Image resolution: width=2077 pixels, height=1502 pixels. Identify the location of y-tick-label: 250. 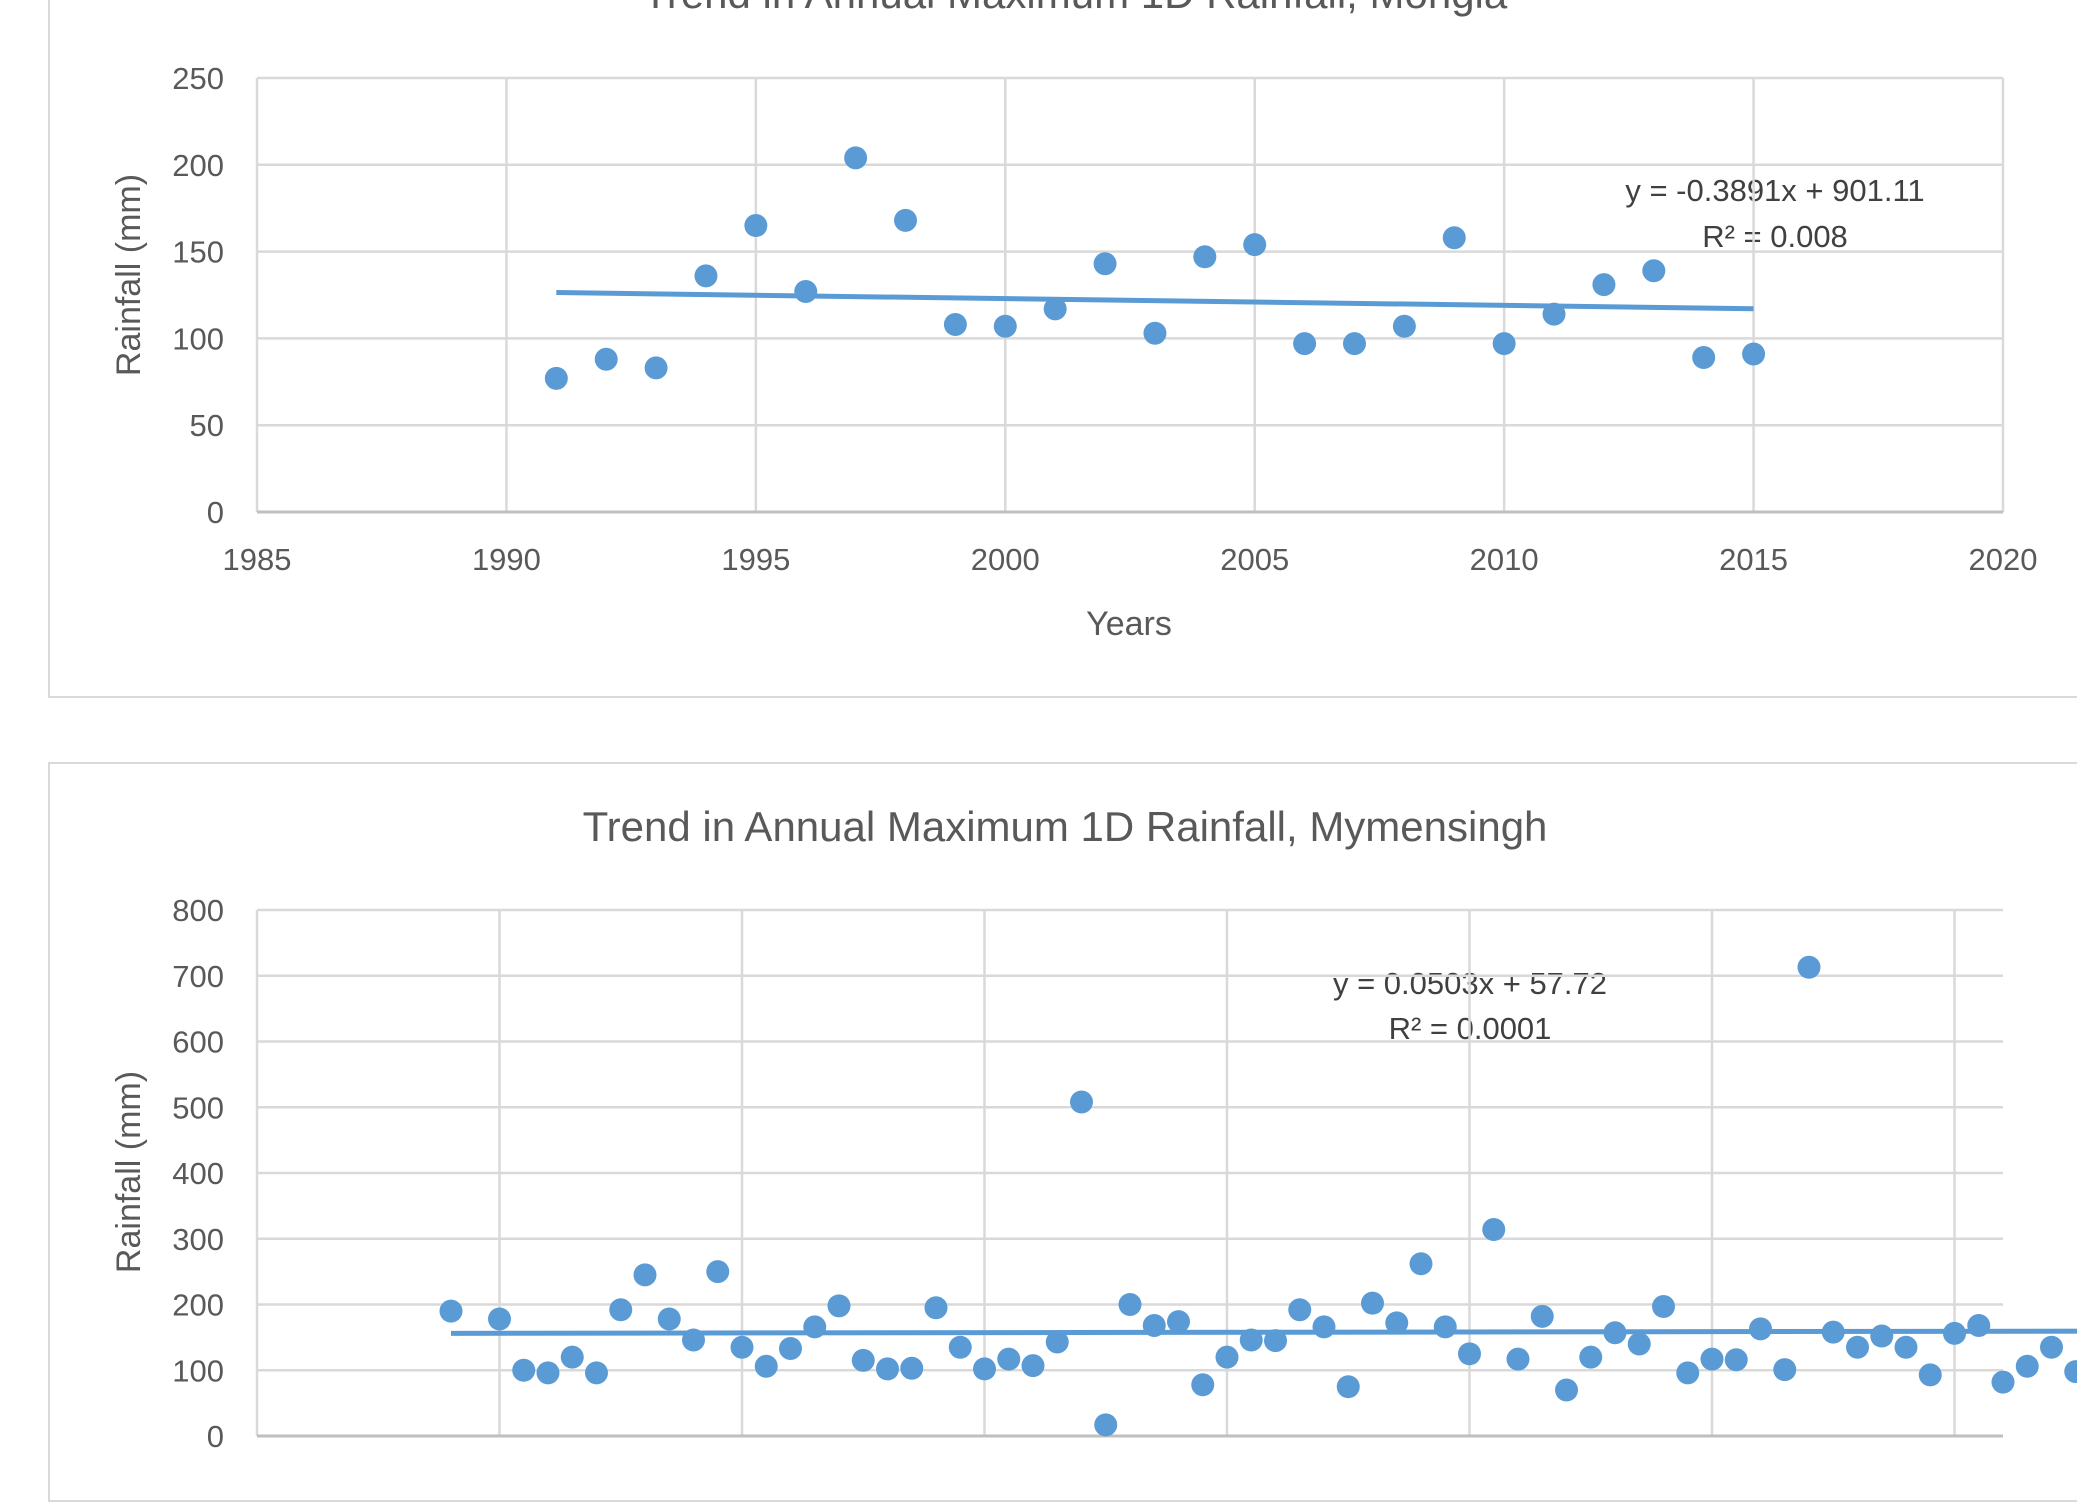
(198, 78).